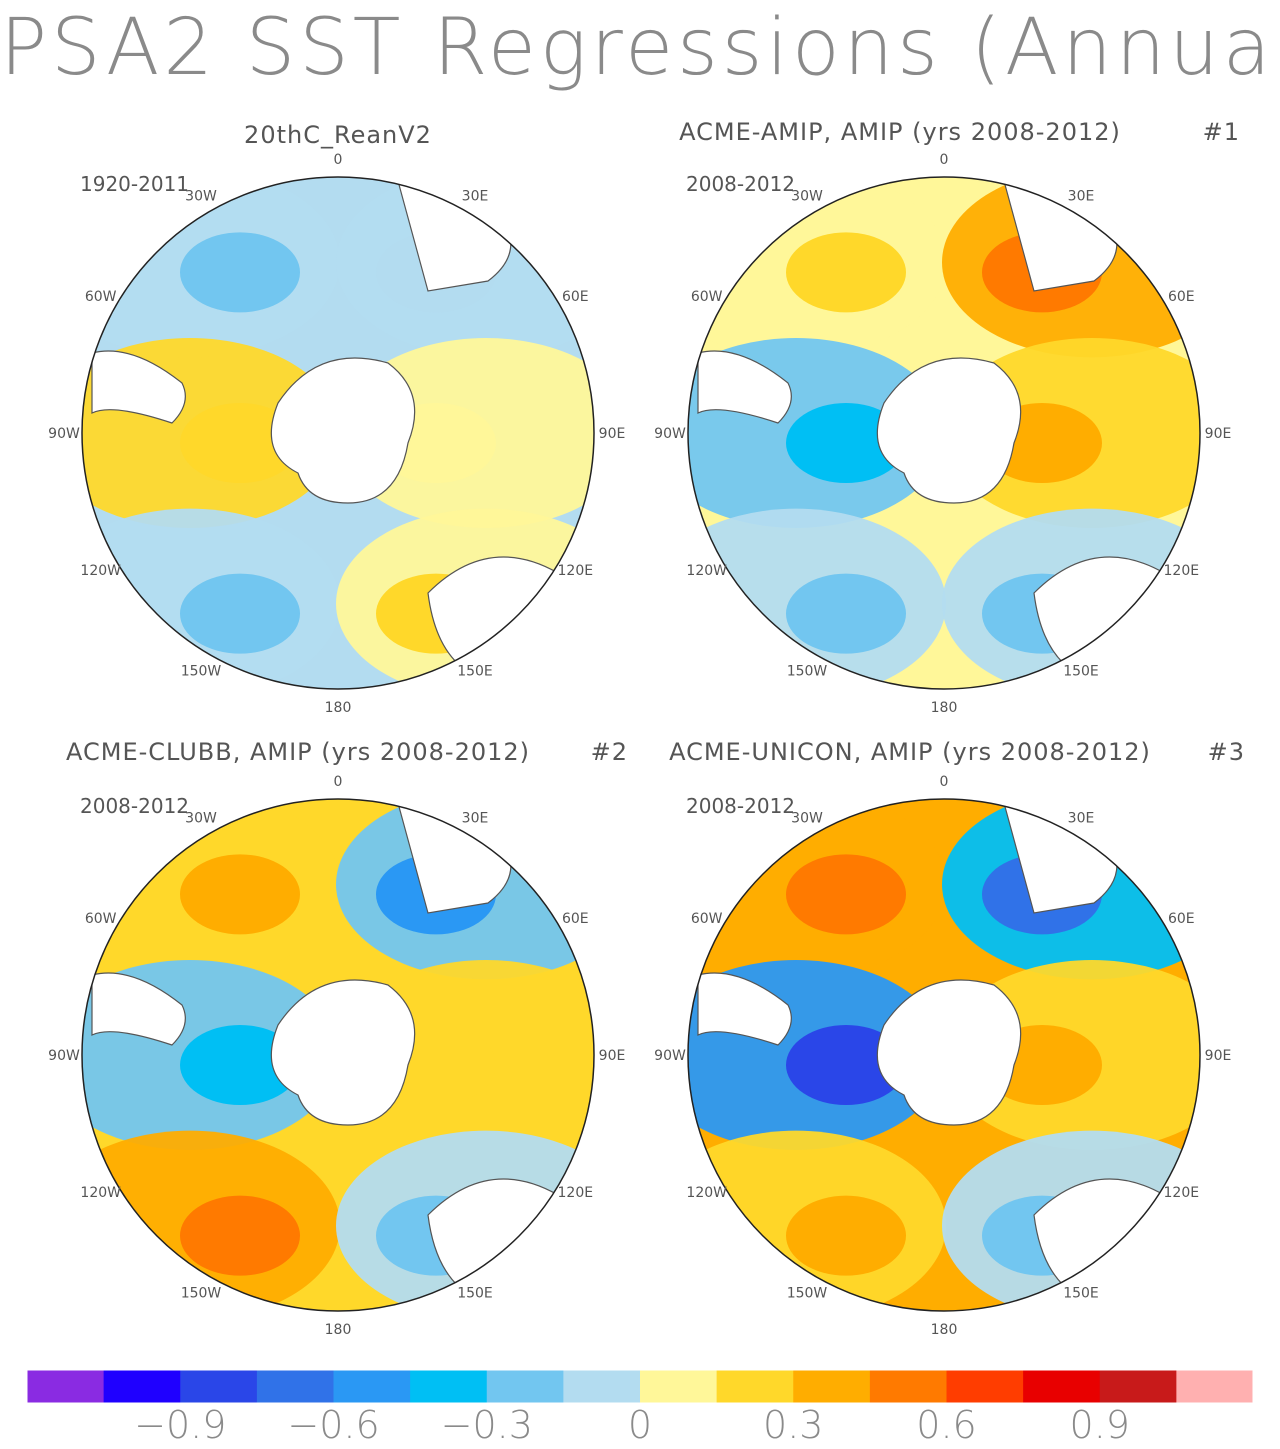  Describe the element at coordinates (900, 132) in the screenshot. I see `panel-title: ACME-AMIP, AMIP (yrs 2008-2012)` at that location.